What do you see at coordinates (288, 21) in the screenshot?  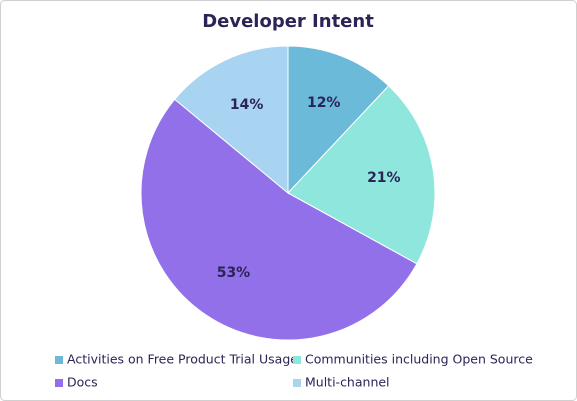 I see `chart-title: Developer Intent` at bounding box center [288, 21].